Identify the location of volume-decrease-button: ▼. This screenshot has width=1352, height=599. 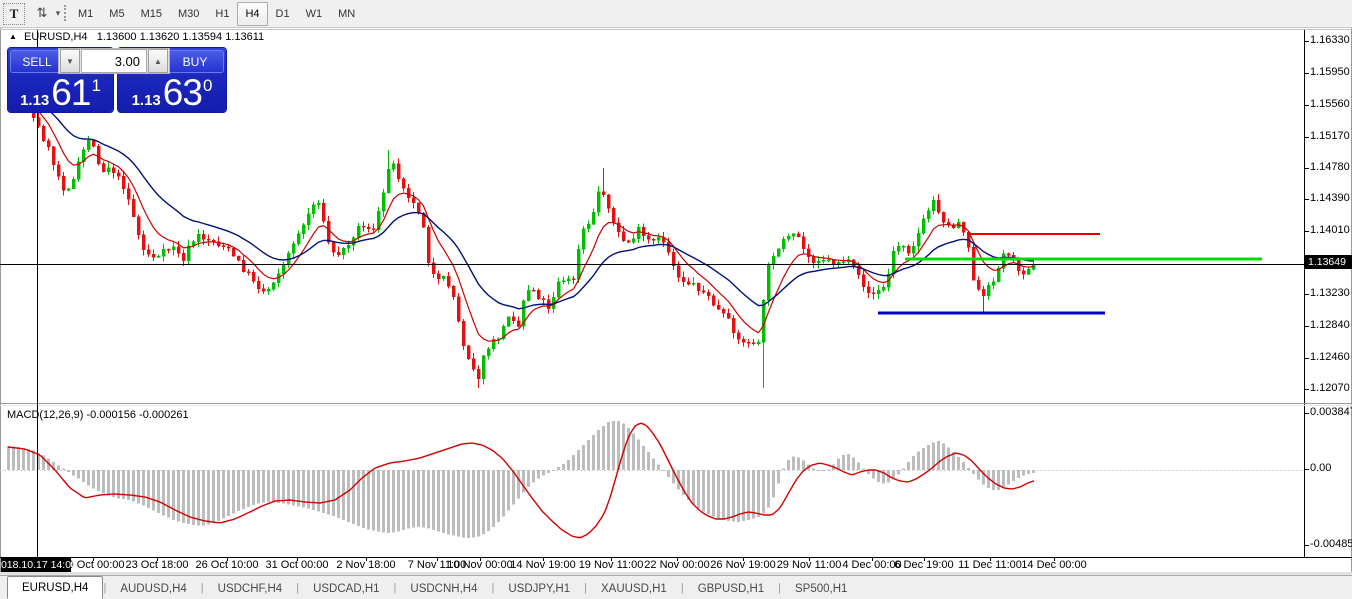
(70, 61).